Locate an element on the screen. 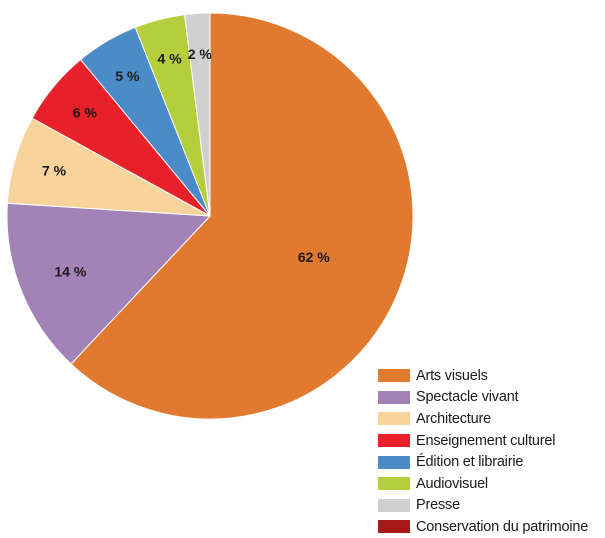 This screenshot has width=605, height=538. legend-item-edition-et-librairie: Édition et librairie is located at coordinates (483, 462).